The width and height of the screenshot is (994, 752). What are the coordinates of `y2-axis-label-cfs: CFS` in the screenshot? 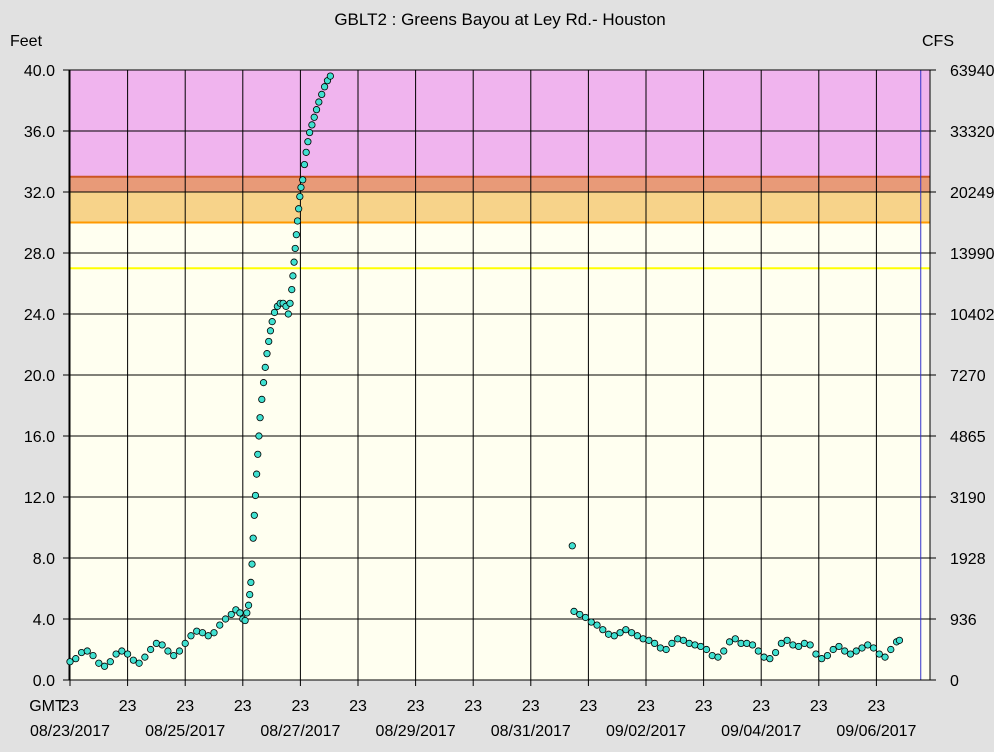 It's located at (938, 41).